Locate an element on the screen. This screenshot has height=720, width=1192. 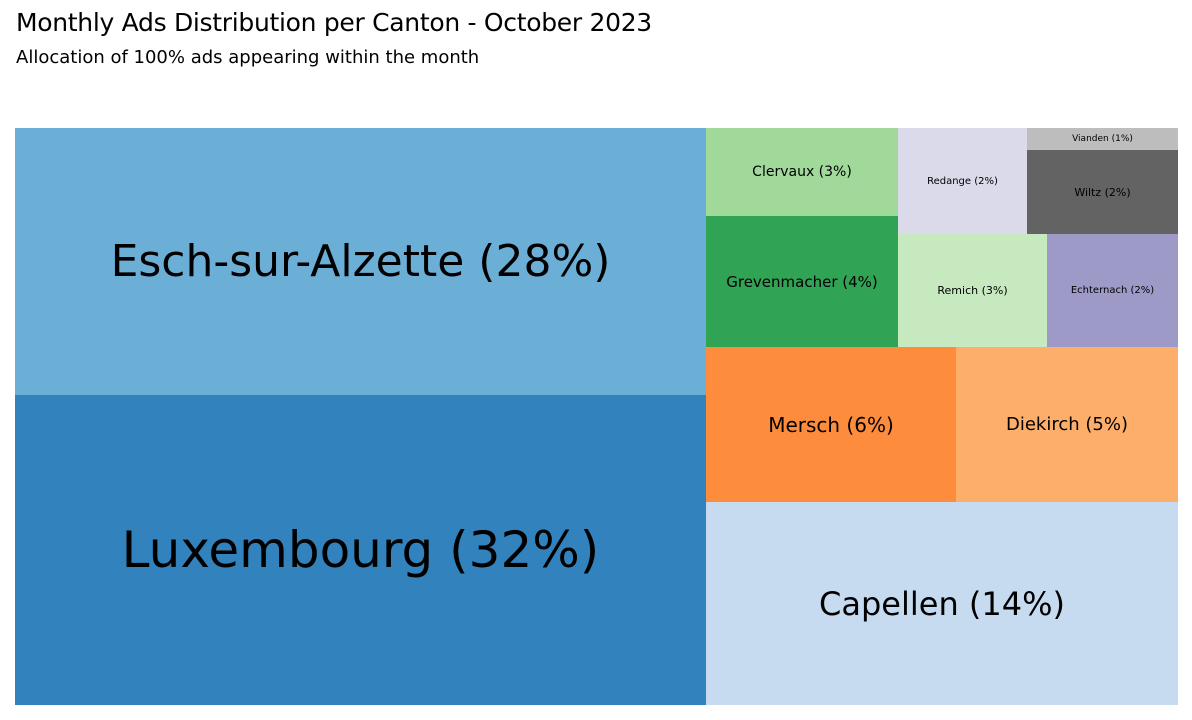
tile-mersch: Mersch (6%) is located at coordinates (831, 424).